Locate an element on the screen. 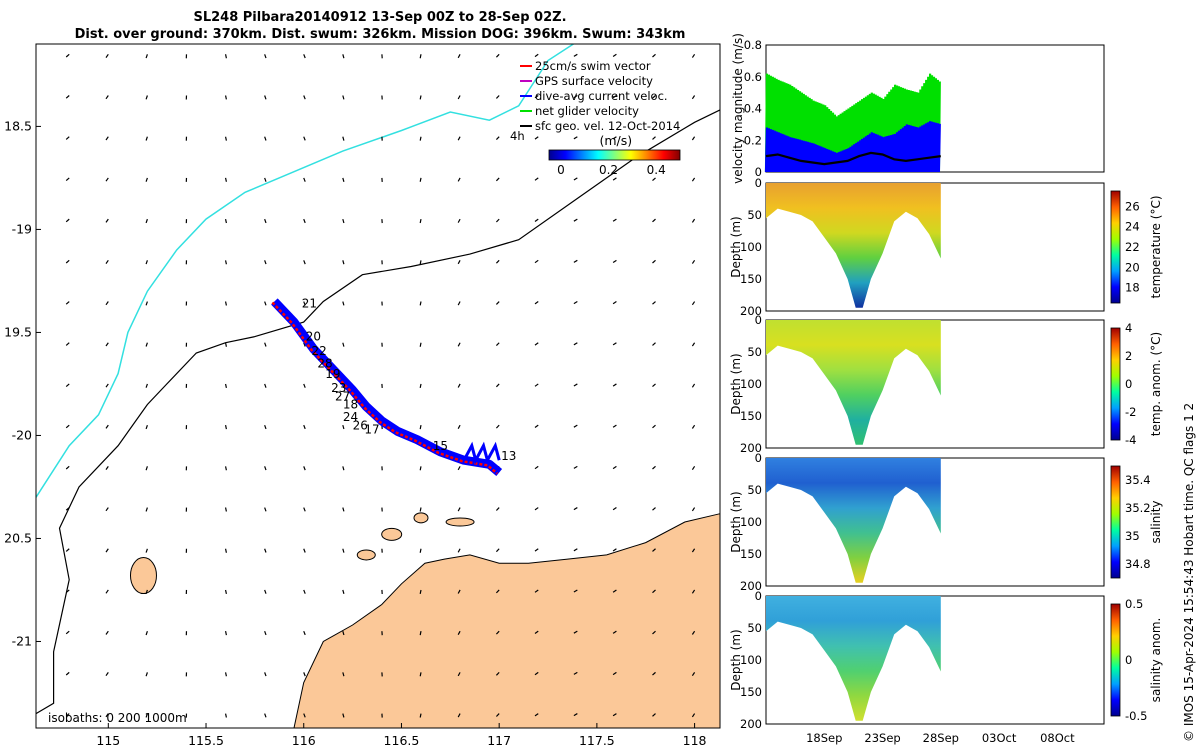 Image resolution: width=1200 pixels, height=750 pixels. colorbar-tick: 0 is located at coordinates (1128, 660).